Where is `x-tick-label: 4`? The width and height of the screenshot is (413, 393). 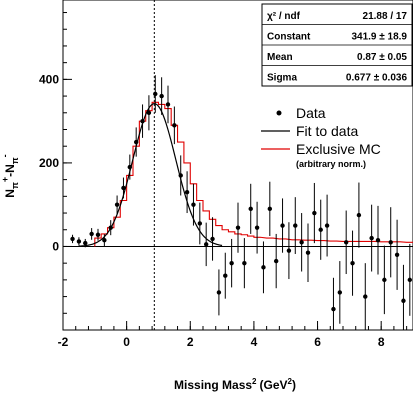
x-tick-label: 4 is located at coordinates (254, 342).